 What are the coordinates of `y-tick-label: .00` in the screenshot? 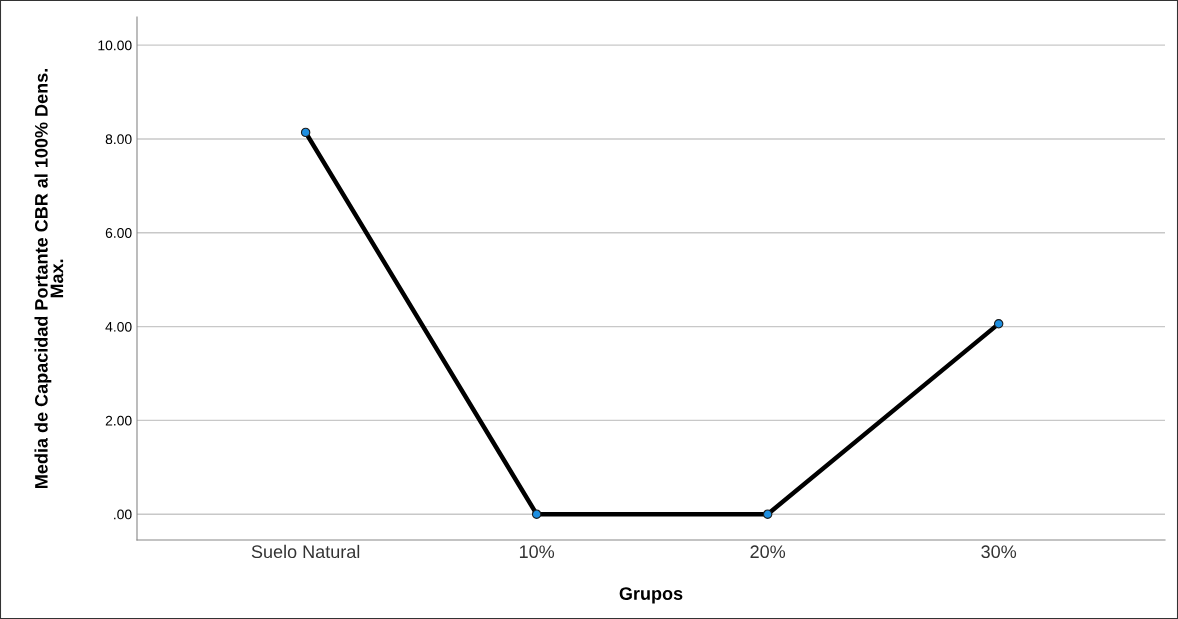 It's located at (123, 514).